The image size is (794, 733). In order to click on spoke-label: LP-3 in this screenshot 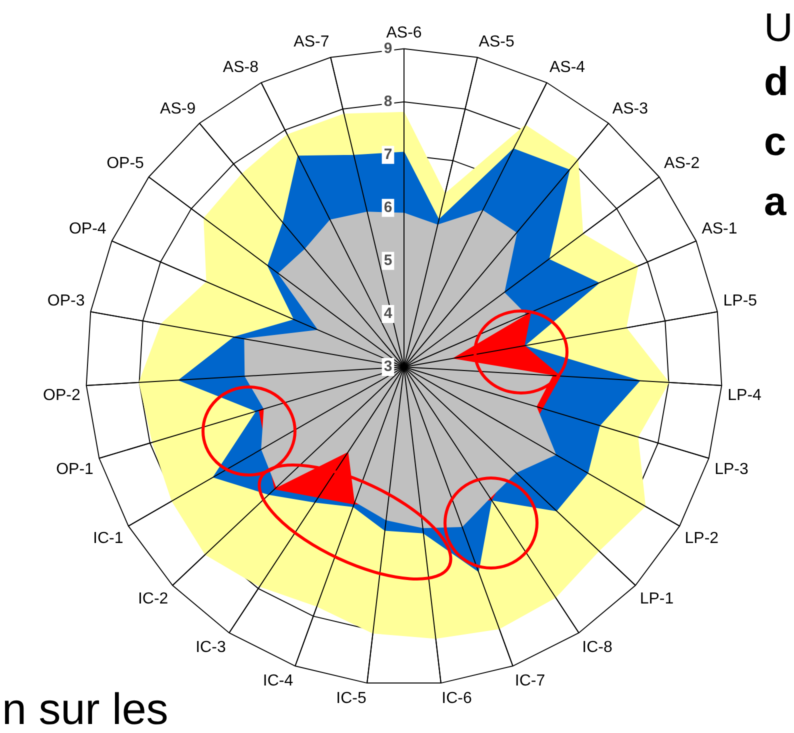, I will do `click(731, 469)`.